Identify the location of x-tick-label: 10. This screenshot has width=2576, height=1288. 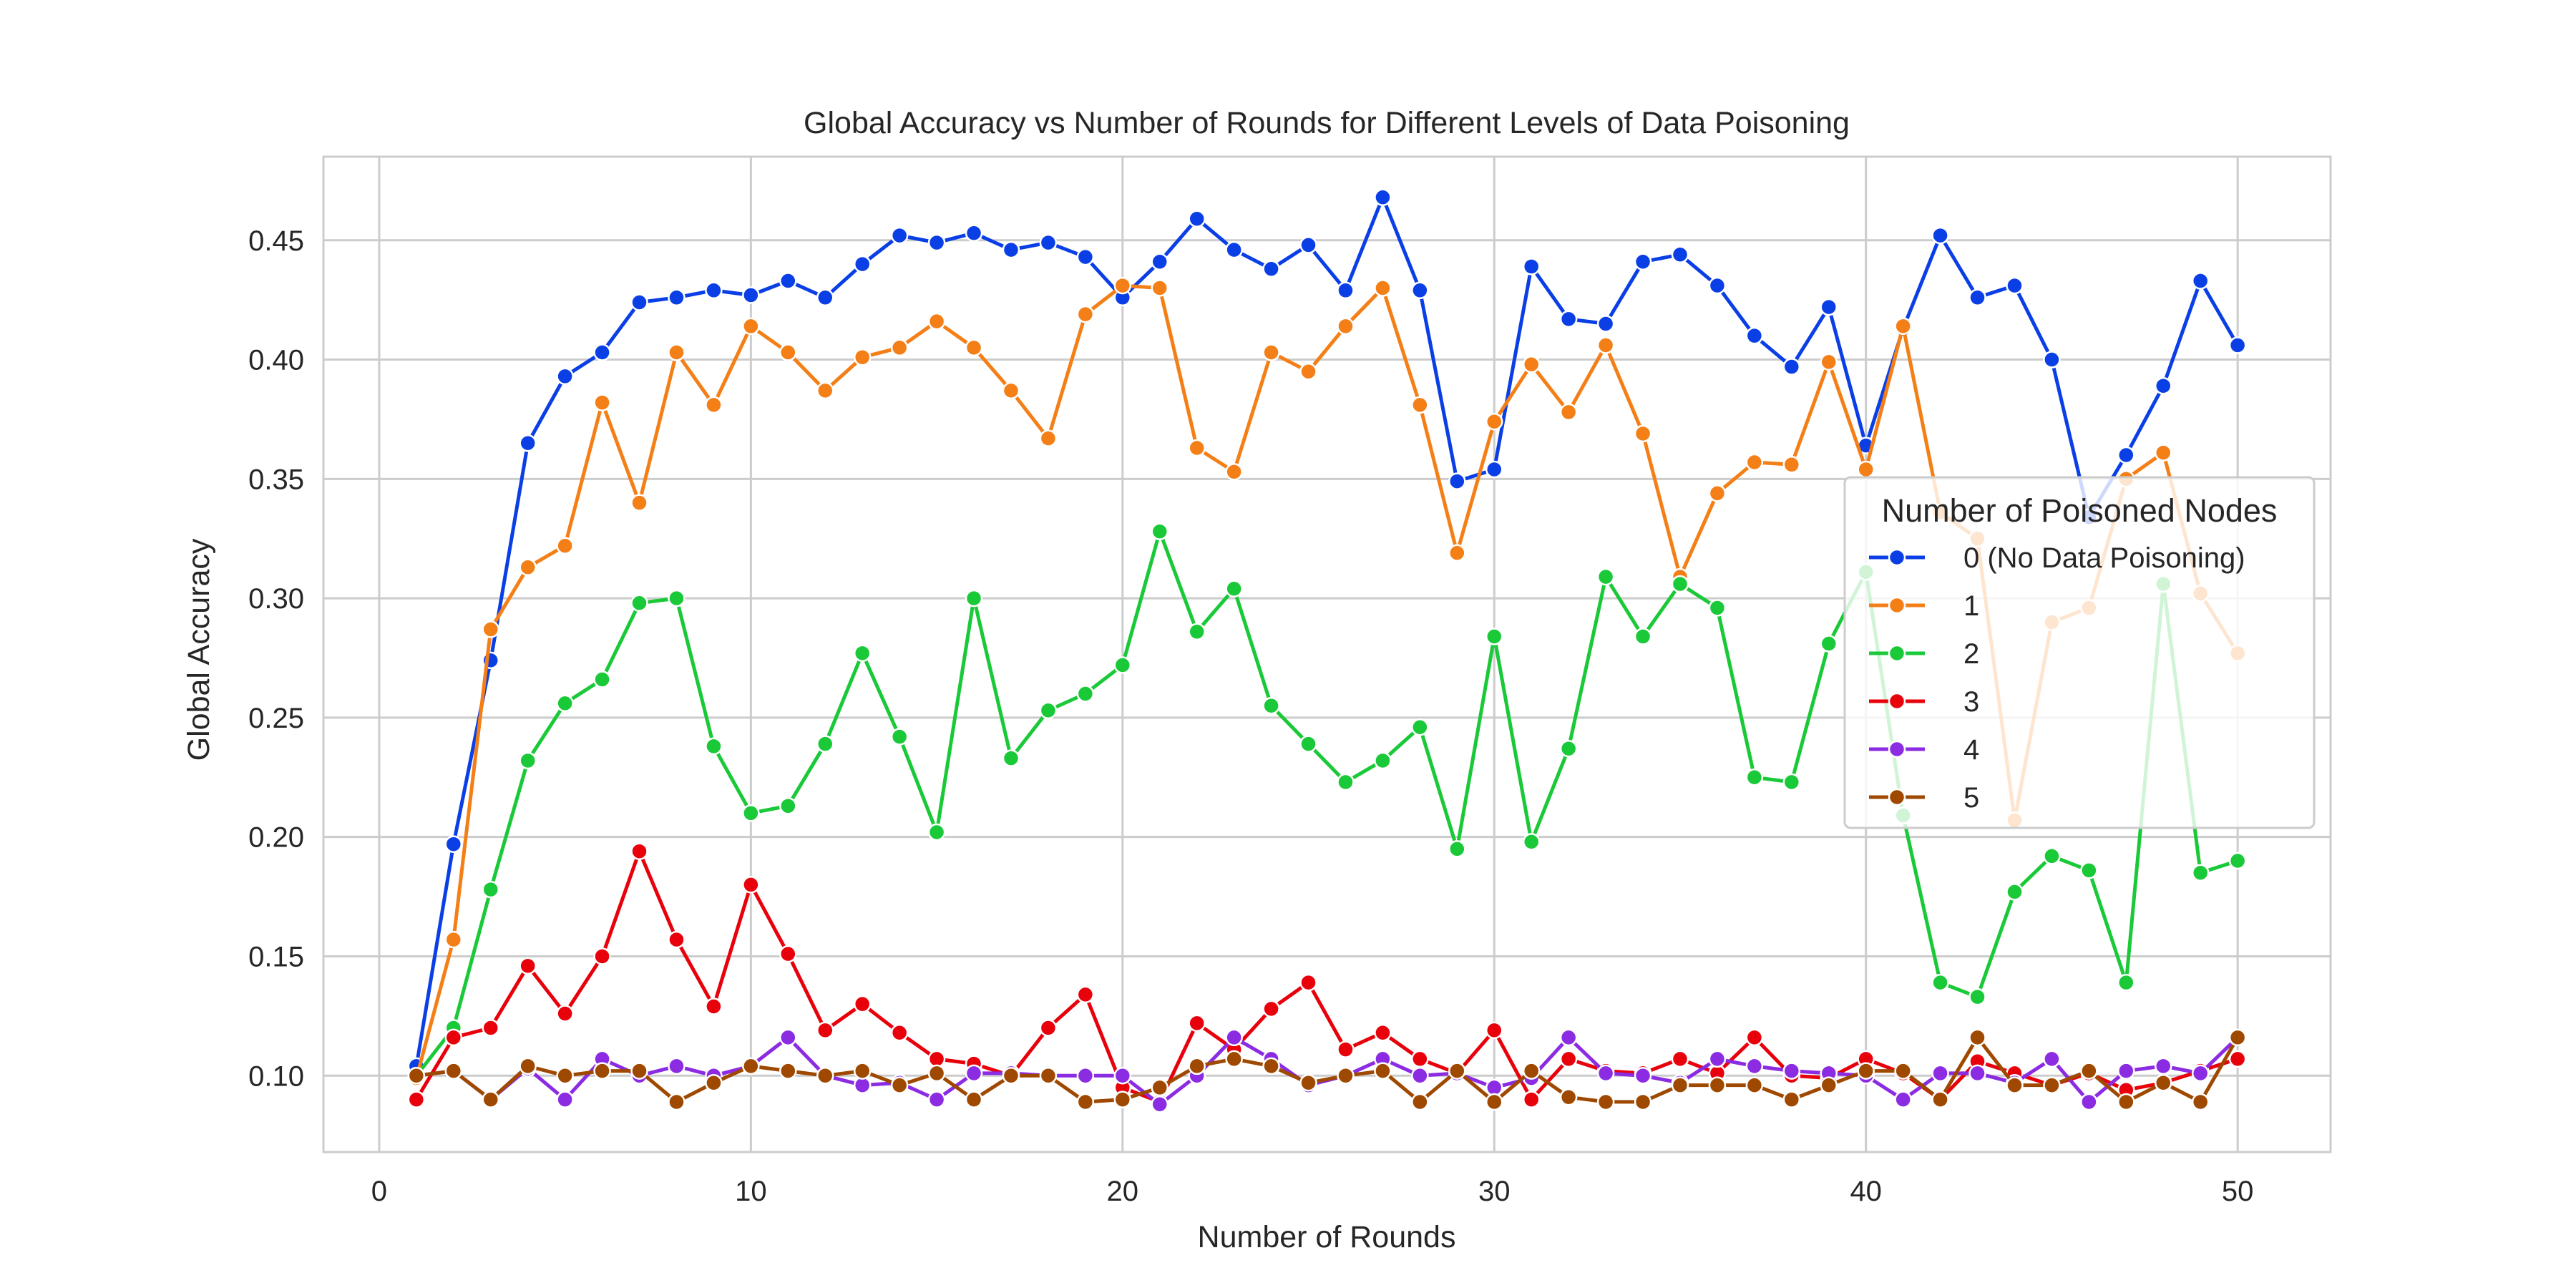
(751, 1191).